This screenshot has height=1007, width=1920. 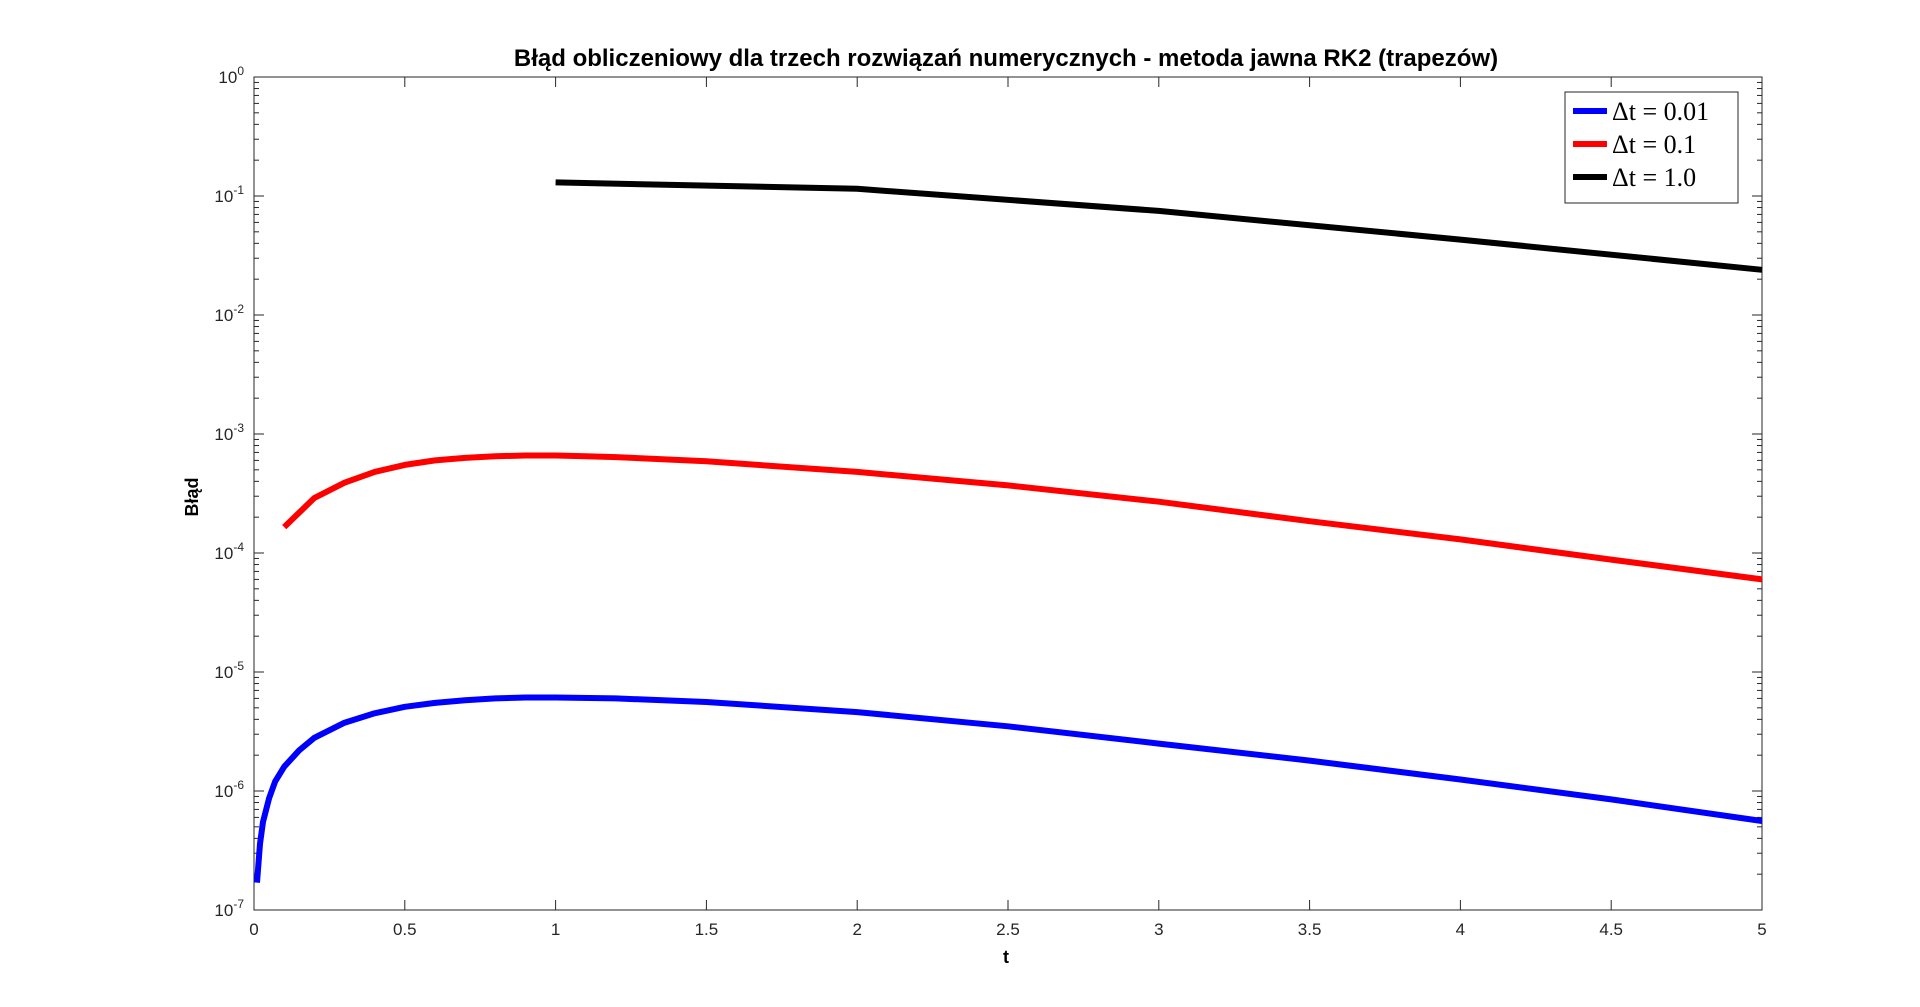 I want to click on x-tick-label: 4, so click(x=1460, y=929).